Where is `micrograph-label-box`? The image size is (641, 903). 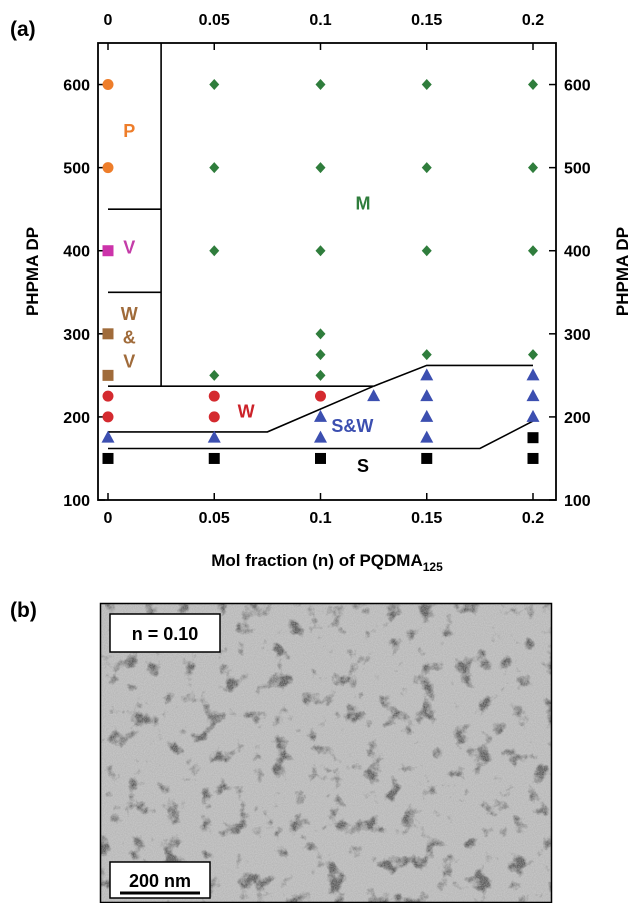
micrograph-label-box is located at coordinates (165, 633).